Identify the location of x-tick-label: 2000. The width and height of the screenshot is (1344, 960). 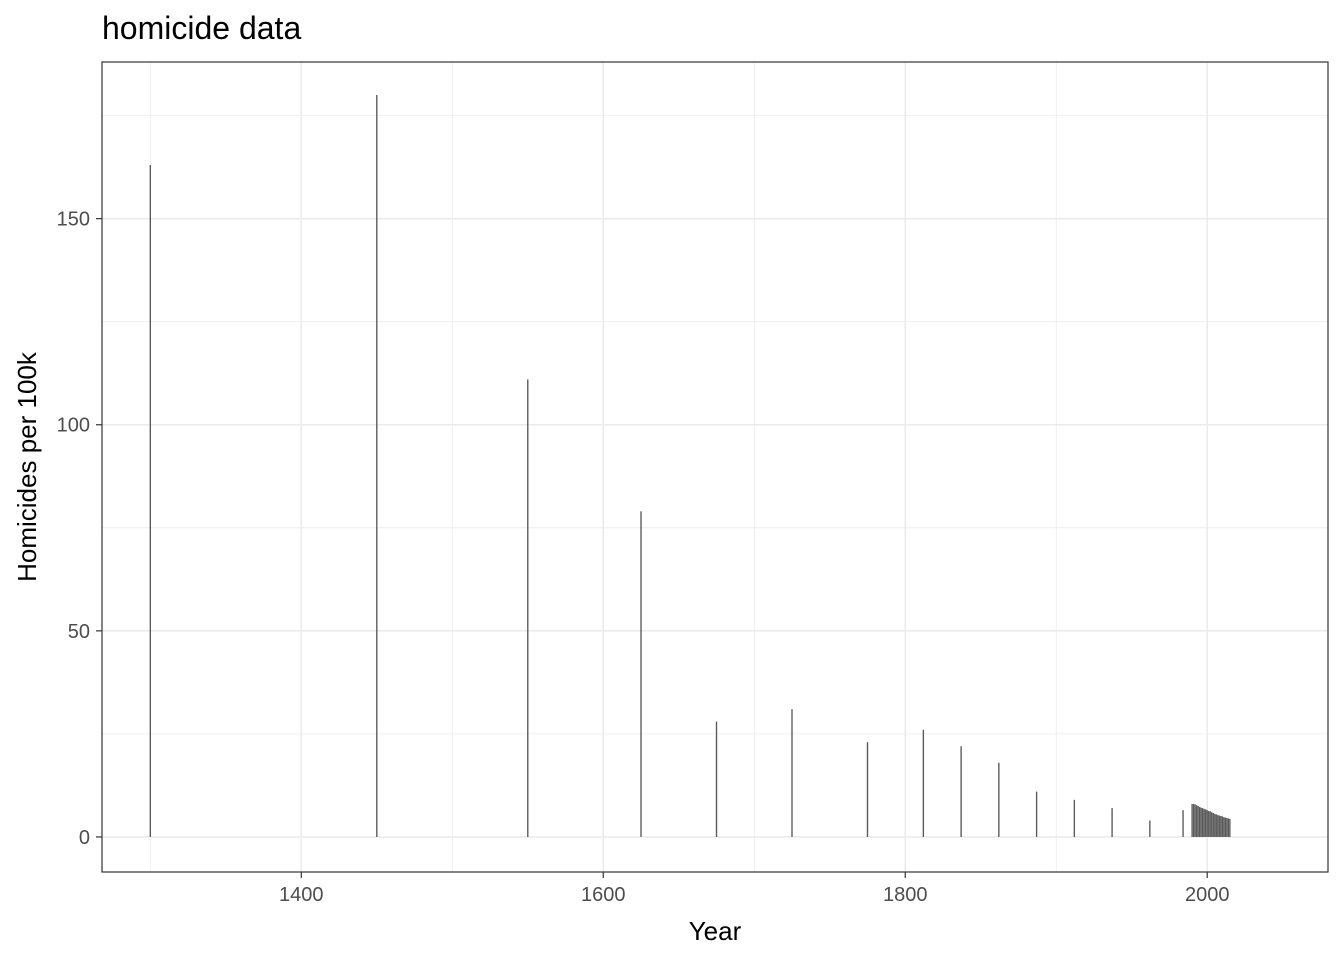
(1207, 895).